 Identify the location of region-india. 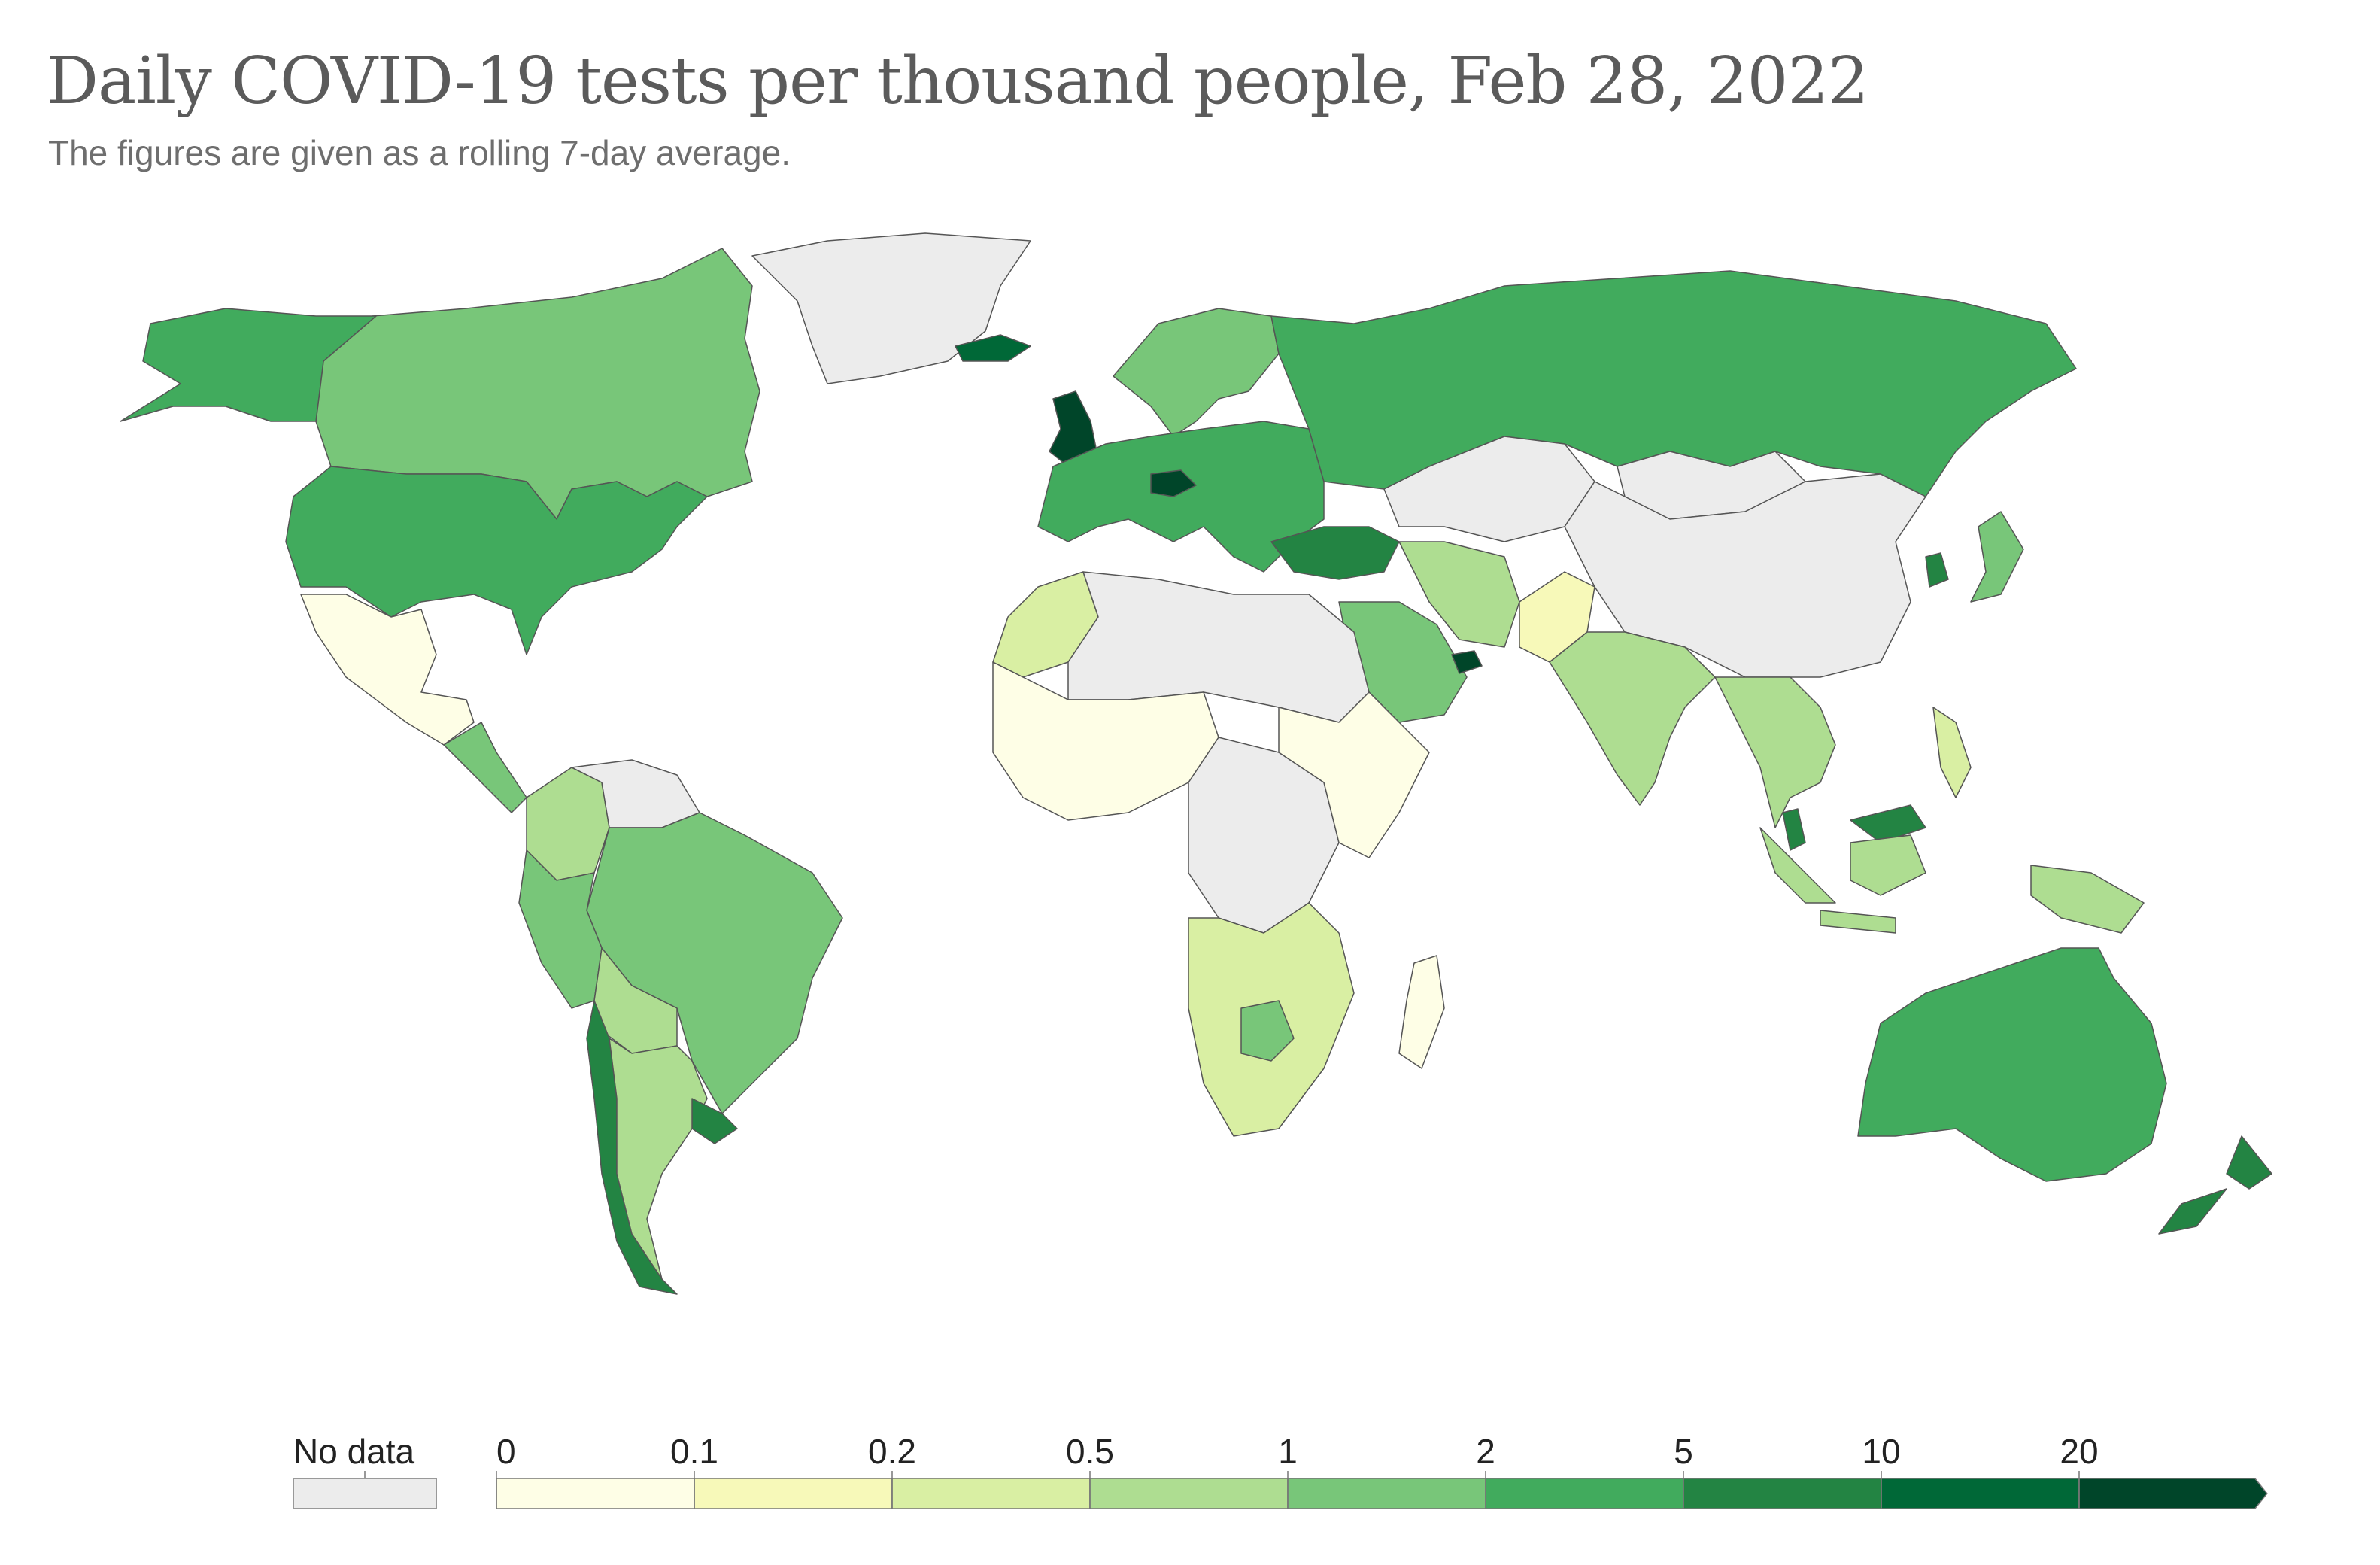
(1632, 718).